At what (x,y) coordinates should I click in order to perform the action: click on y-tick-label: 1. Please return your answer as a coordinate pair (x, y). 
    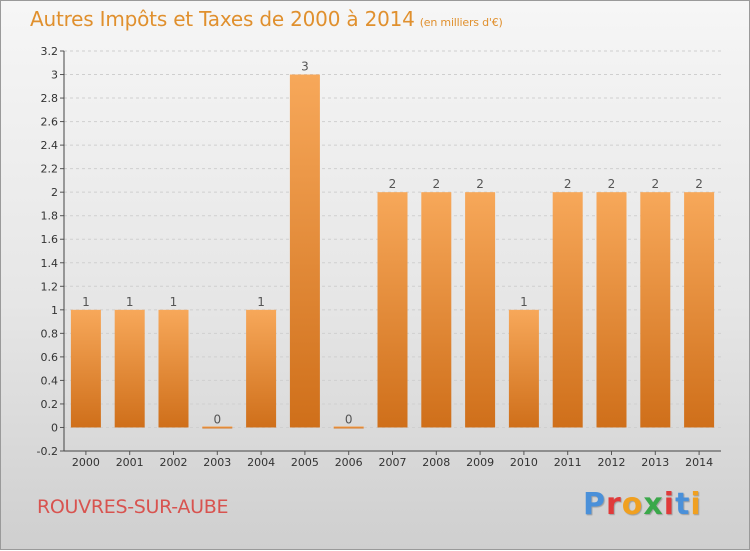
    Looking at the image, I should click on (54, 310).